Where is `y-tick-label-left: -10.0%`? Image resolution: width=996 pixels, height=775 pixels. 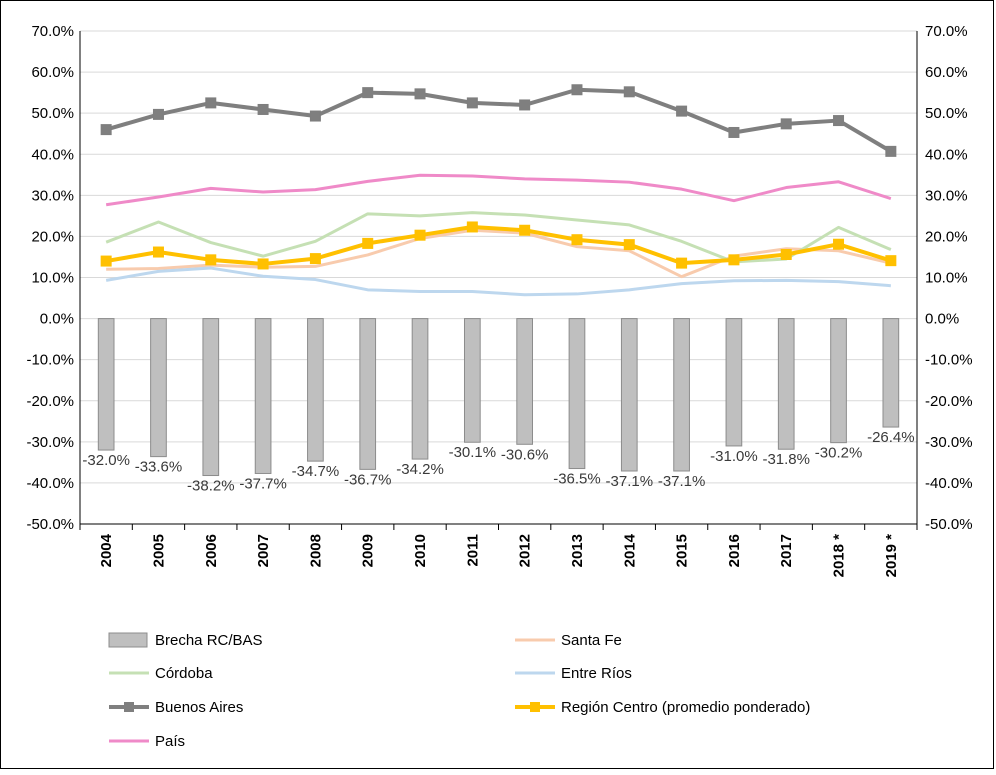
y-tick-label-left: -10.0% is located at coordinates (50, 360).